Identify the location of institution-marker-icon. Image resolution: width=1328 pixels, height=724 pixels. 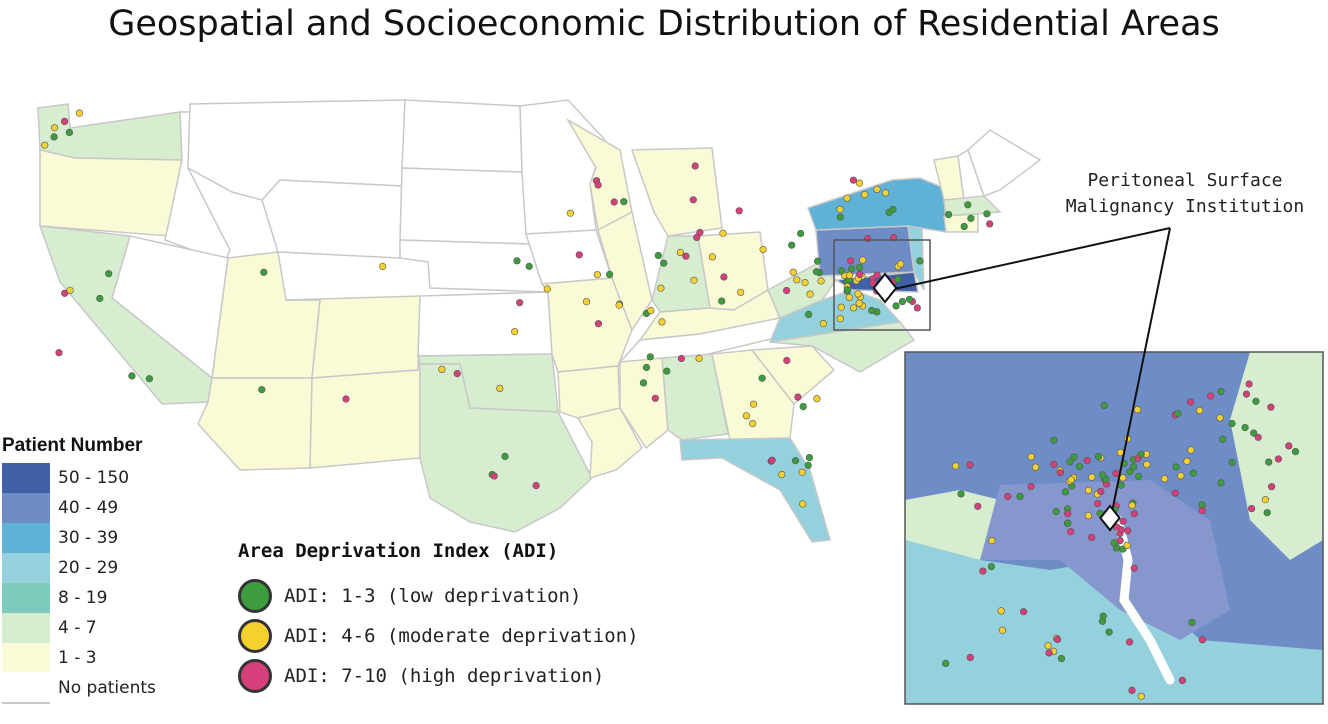
(885, 288).